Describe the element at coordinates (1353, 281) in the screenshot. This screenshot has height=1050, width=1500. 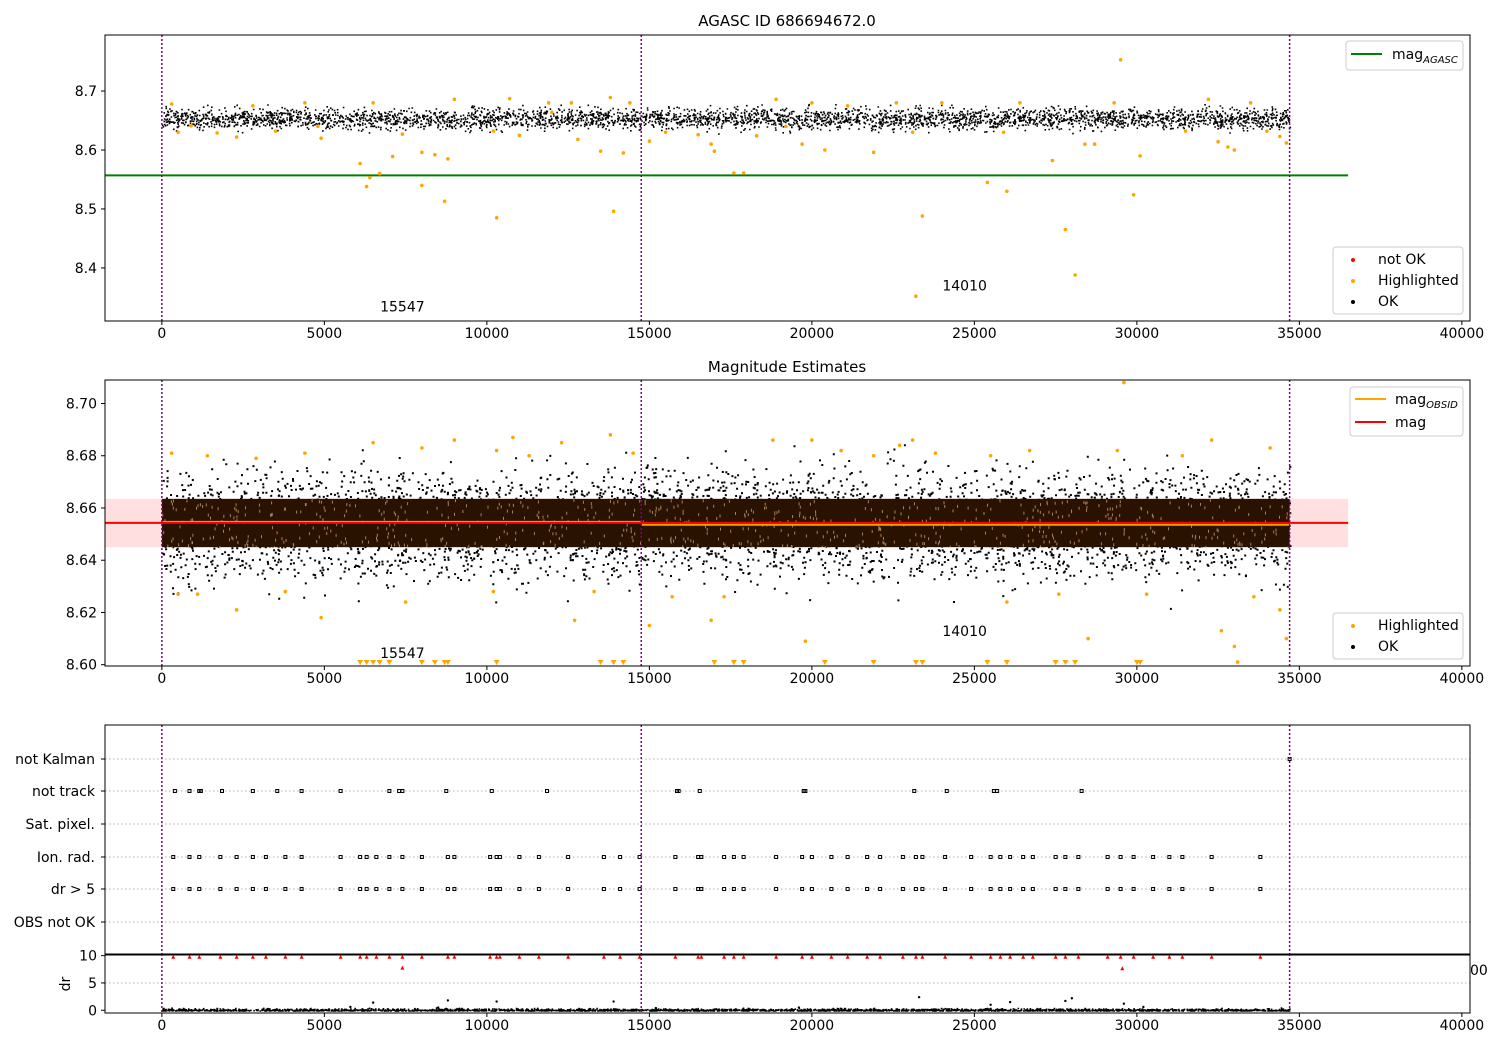
I see `legend-marker-highlighted` at that location.